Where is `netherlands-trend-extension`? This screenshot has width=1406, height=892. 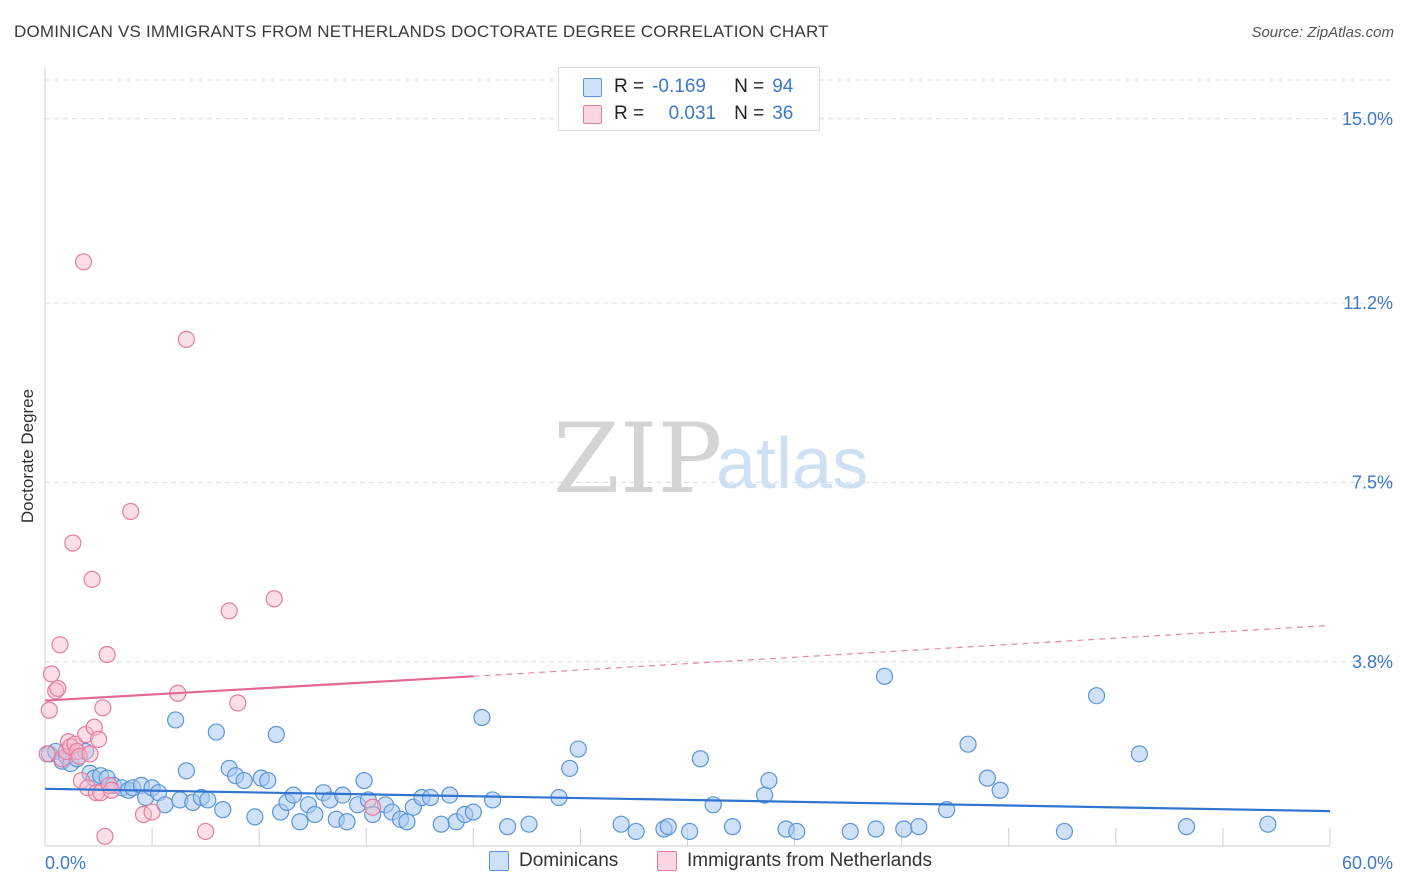
netherlands-trend-extension is located at coordinates (902, 650).